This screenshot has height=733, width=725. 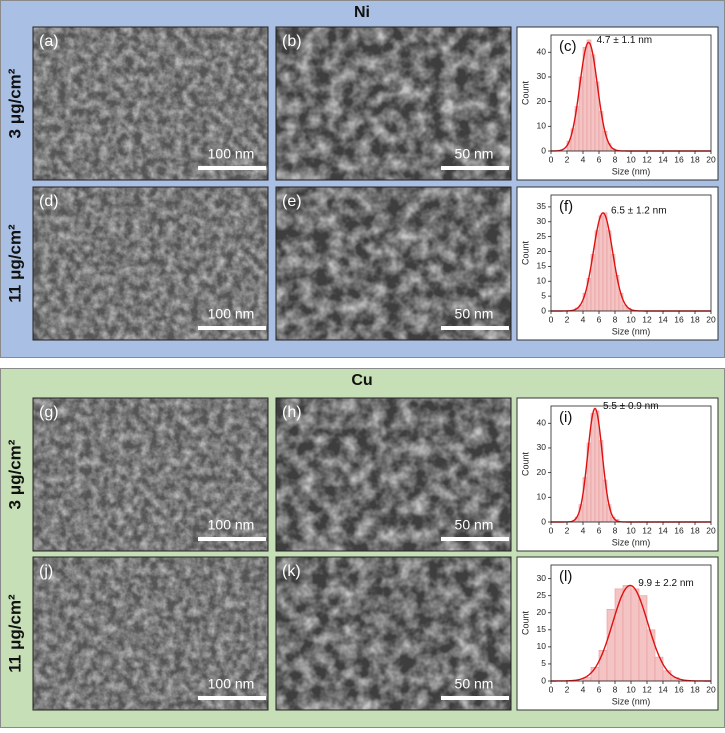 What do you see at coordinates (542, 206) in the screenshot?
I see `y-tick-label: 35` at bounding box center [542, 206].